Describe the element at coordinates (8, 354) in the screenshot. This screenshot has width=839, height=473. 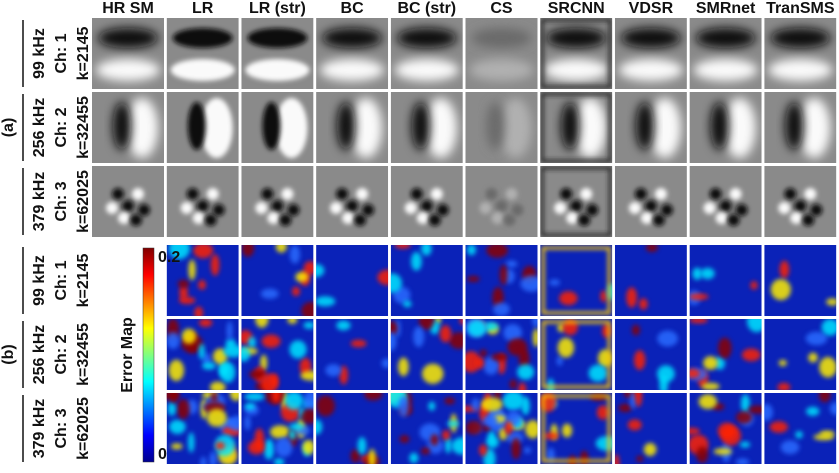
I see `section-label: (b)` at that location.